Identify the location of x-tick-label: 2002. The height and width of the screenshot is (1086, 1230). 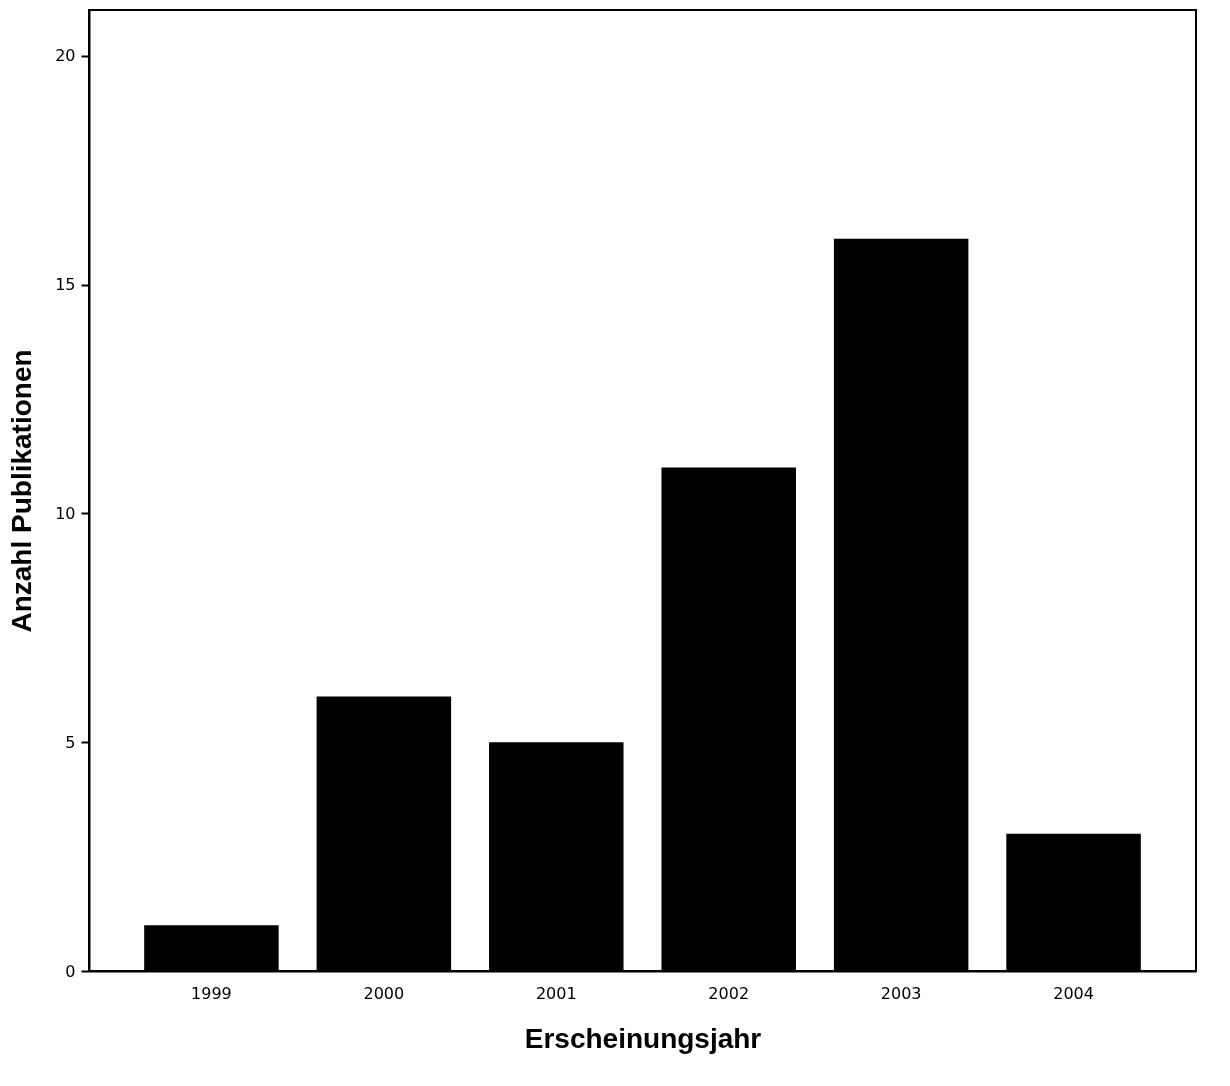
(729, 993).